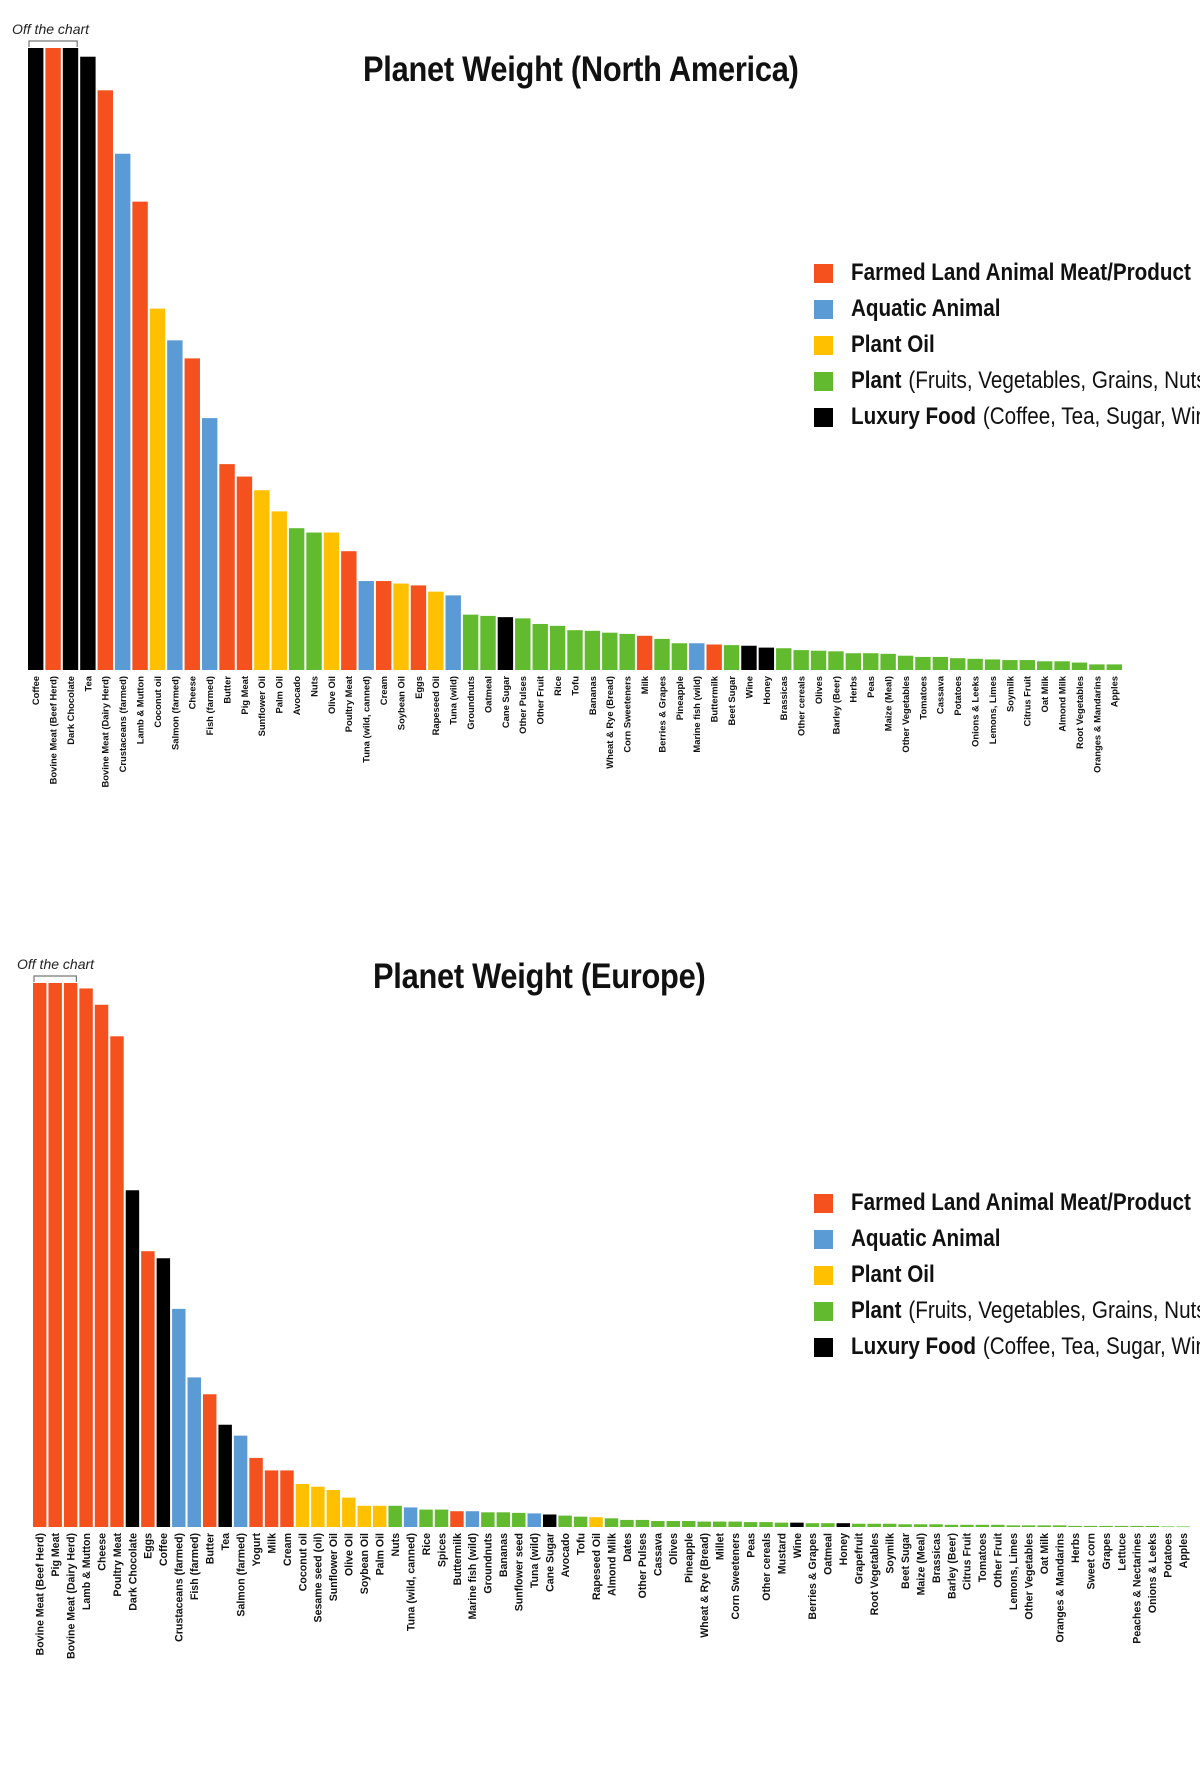 The image size is (1200, 1785). What do you see at coordinates (906, 1561) in the screenshot?
I see `x-tick-label: Beet Sugar` at bounding box center [906, 1561].